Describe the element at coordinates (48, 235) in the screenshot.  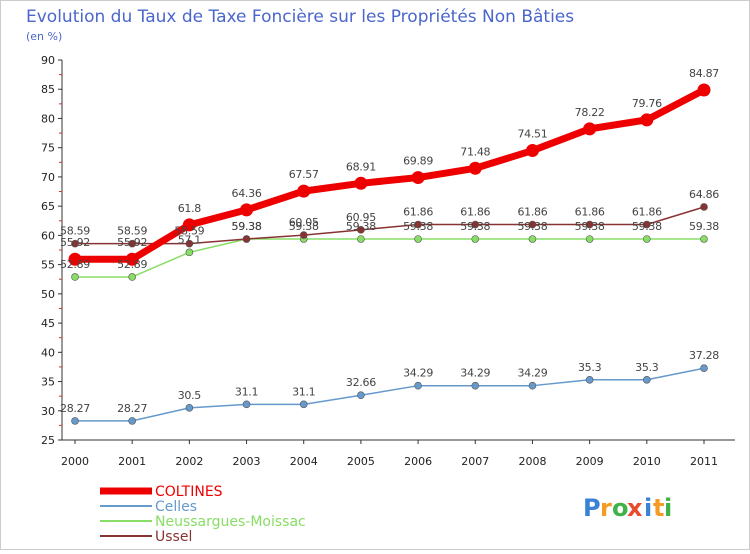
I see `y-tick-label: 60` at that location.